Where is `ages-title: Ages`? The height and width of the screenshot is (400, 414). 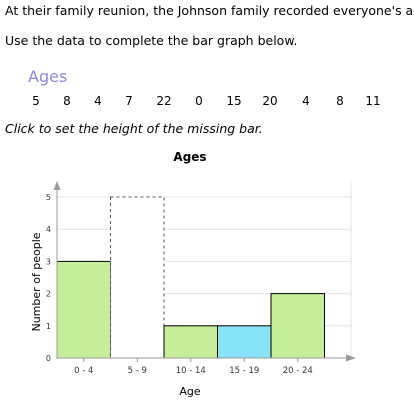 ages-title: Ages is located at coordinates (48, 76).